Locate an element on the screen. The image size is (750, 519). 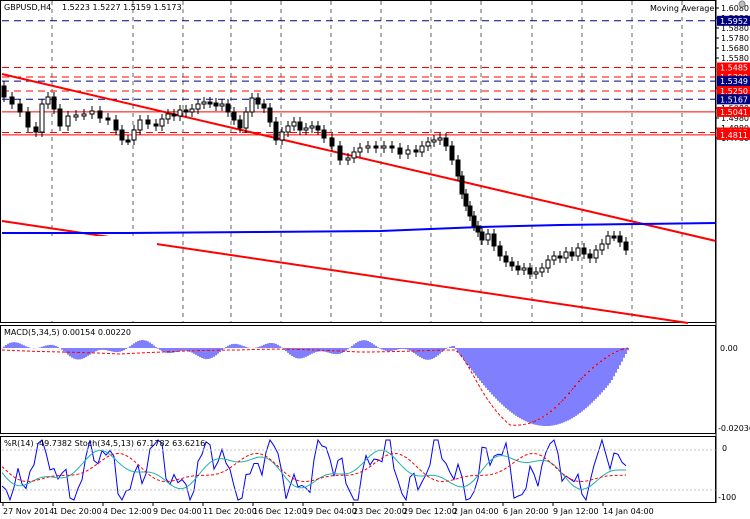
stoch-signal-line is located at coordinates (314, 467).